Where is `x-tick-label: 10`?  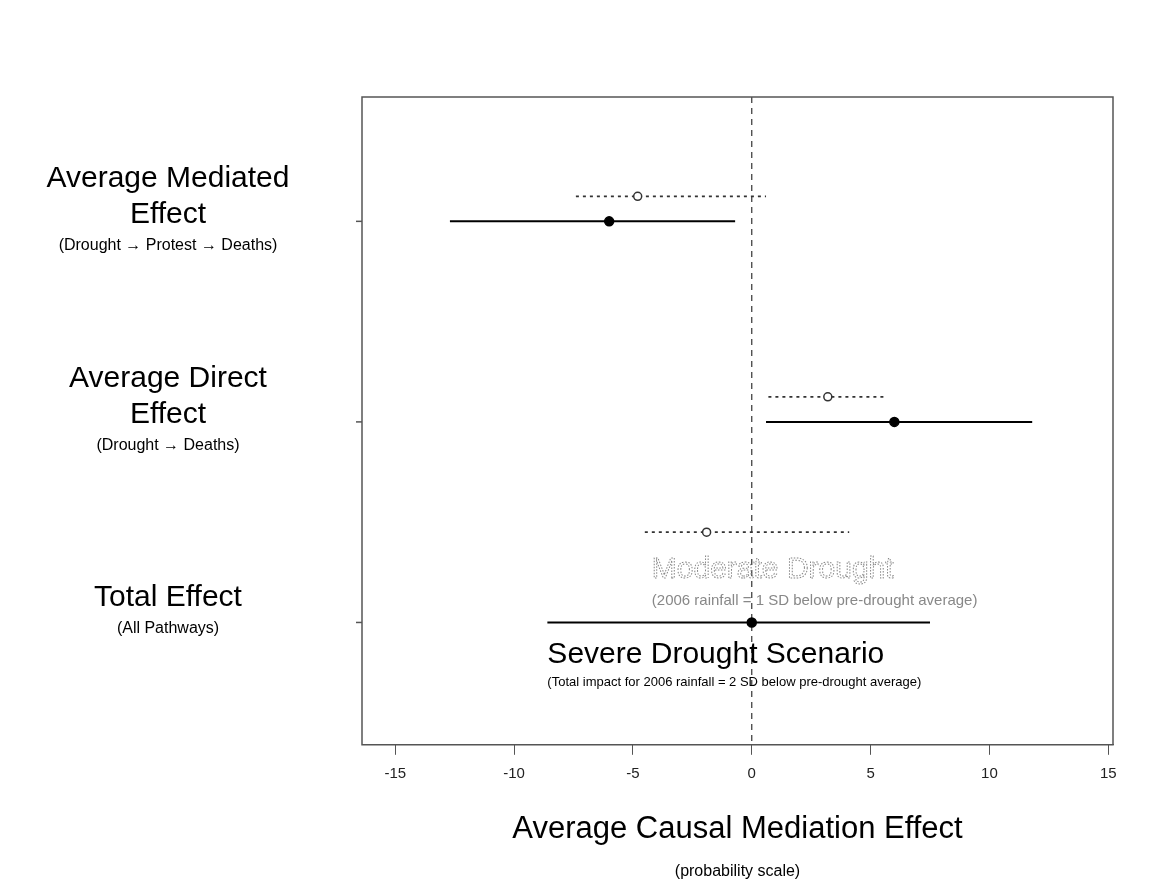 x-tick-label: 10 is located at coordinates (989, 772).